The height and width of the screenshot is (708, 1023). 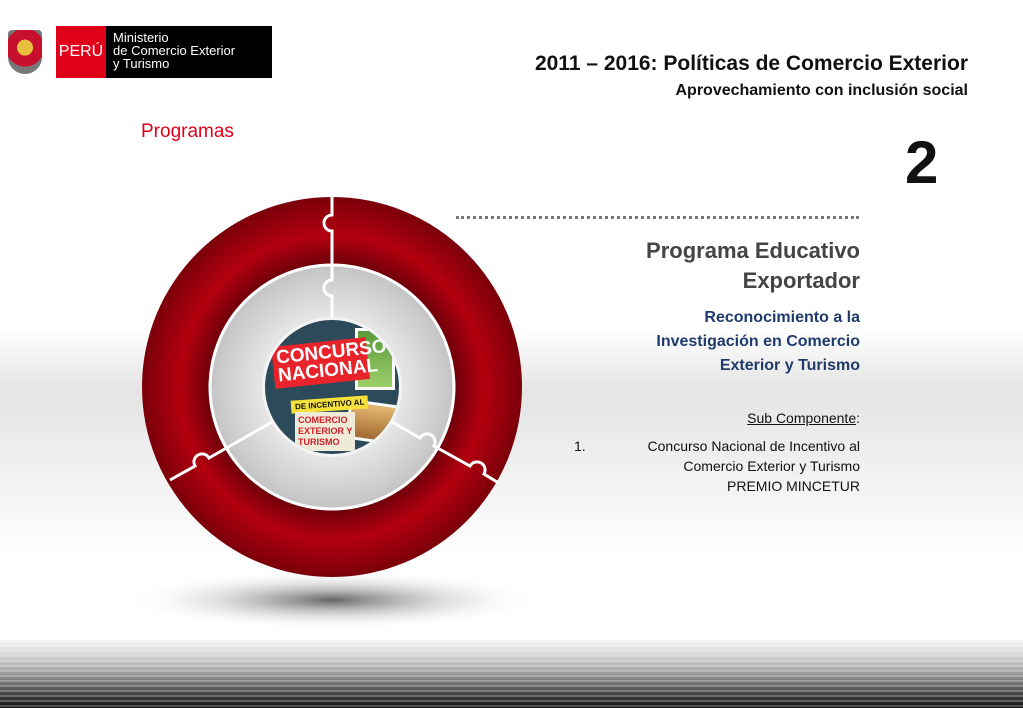 What do you see at coordinates (580, 446) in the screenshot?
I see `list-number: 1.` at bounding box center [580, 446].